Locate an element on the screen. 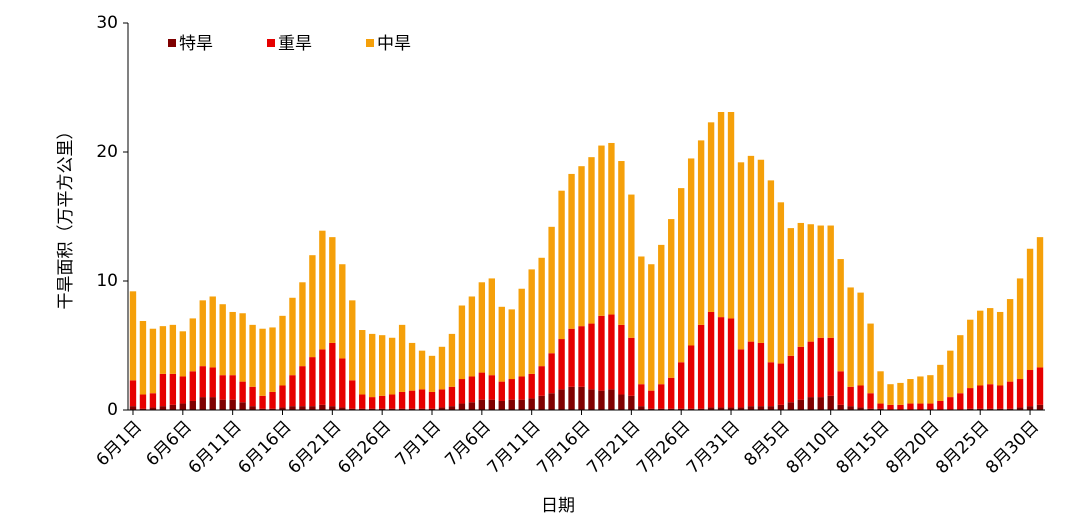  x-tick-label: 6月1日 is located at coordinates (119, 443).